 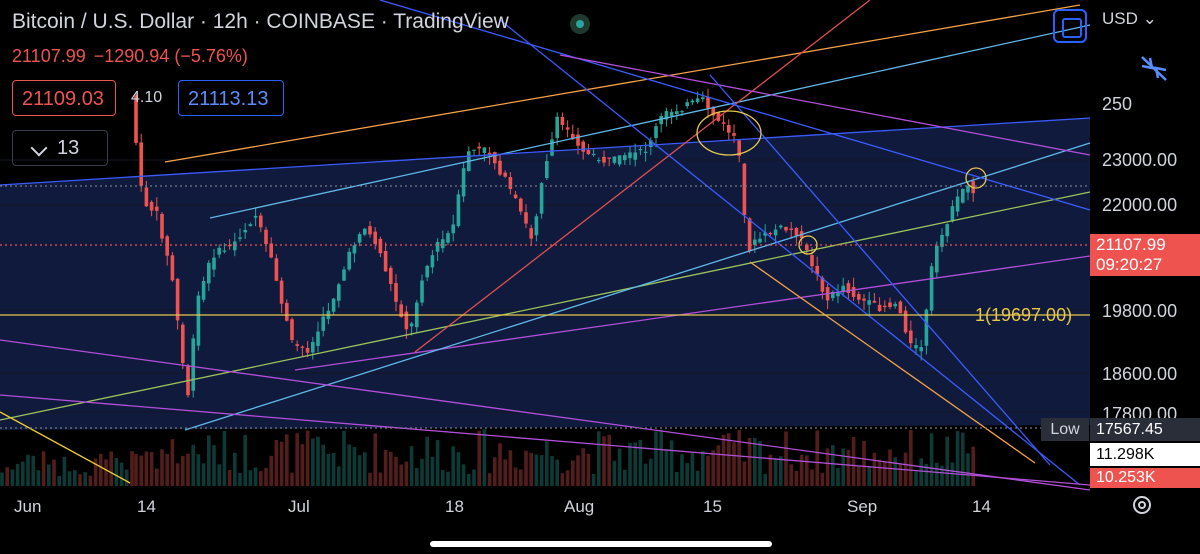 What do you see at coordinates (64, 98) in the screenshot?
I see `sell-button: 21109.03` at bounding box center [64, 98].